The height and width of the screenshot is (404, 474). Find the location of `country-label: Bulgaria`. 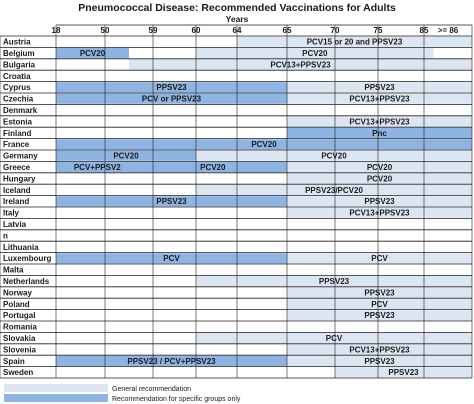

country-label: Bulgaria is located at coordinates (19, 64).